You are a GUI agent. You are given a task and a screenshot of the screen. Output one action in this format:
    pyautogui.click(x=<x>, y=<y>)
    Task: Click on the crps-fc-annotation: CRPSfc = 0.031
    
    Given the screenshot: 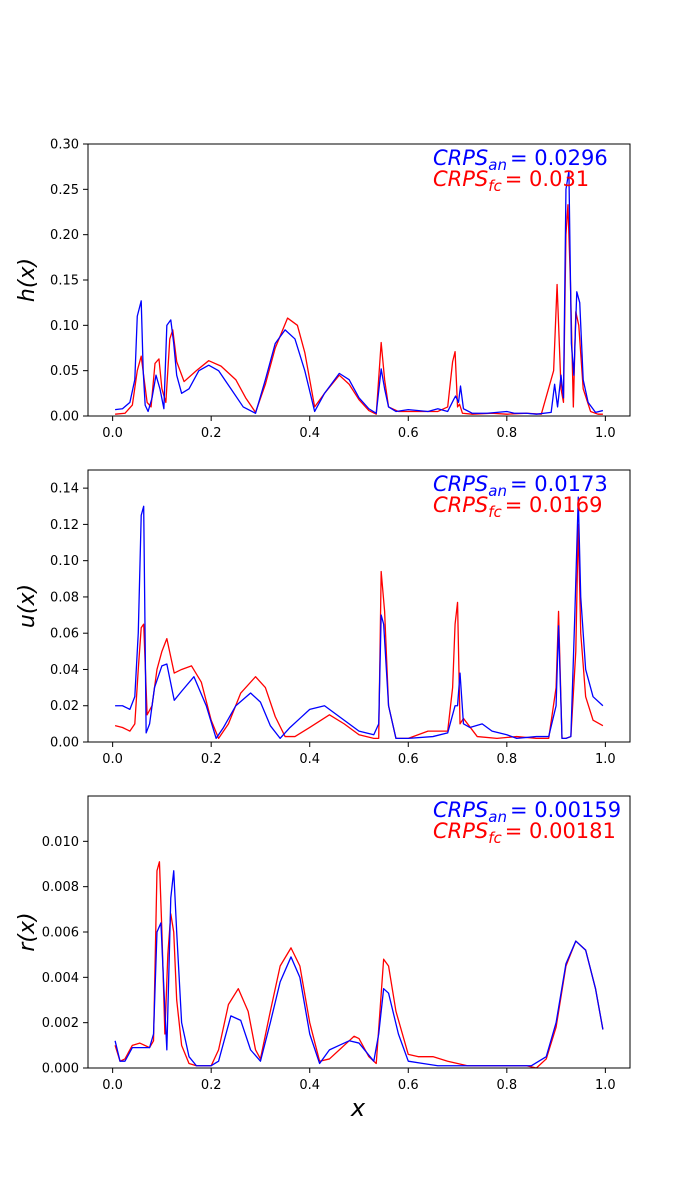 What is the action you would take?
    pyautogui.click(x=511, y=181)
    